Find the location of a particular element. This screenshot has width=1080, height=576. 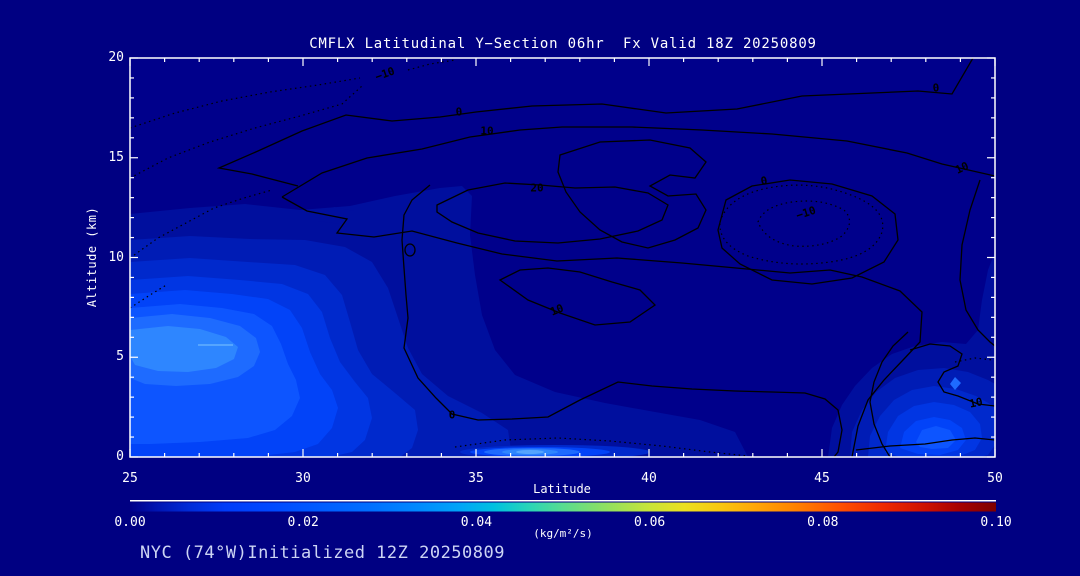

colorbar-topline is located at coordinates (563, 501).